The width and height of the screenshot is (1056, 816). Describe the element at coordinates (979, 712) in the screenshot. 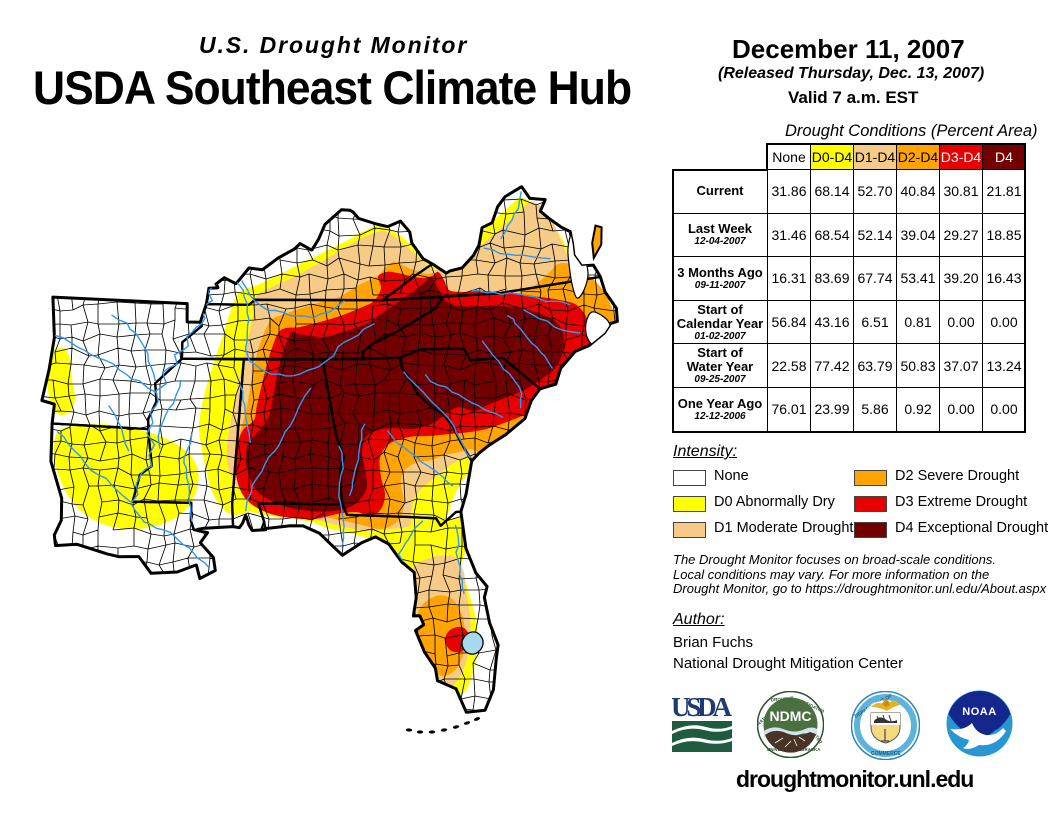

I see `svg-text: NOAA` at that location.